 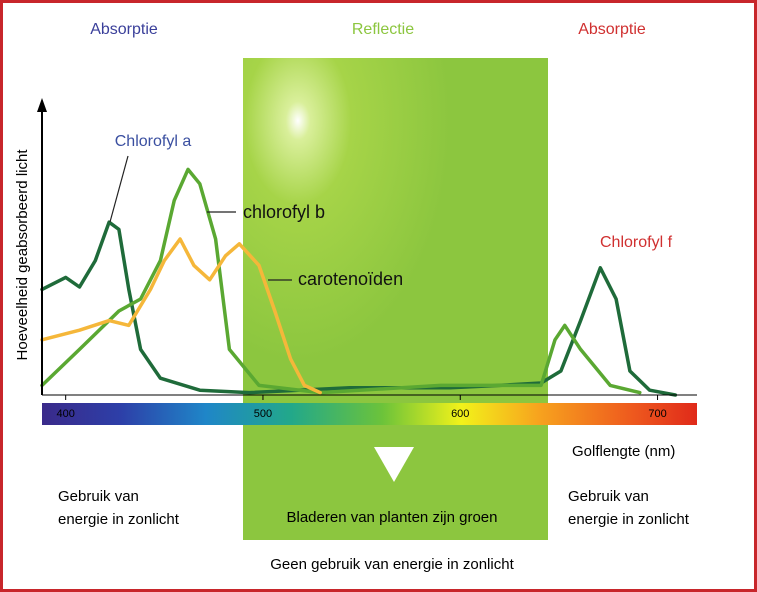 What do you see at coordinates (623, 451) in the screenshot?
I see `x-axis-label: Golflengte (nm)` at bounding box center [623, 451].